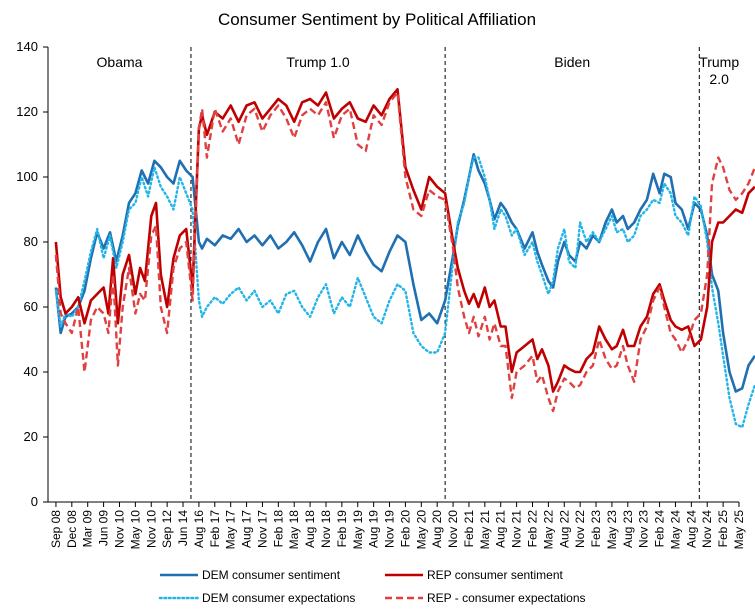 Image resolution: width=755 pixels, height=615 pixels. Describe the element at coordinates (199, 529) in the screenshot. I see `x-tick-label: Aug 16` at that location.